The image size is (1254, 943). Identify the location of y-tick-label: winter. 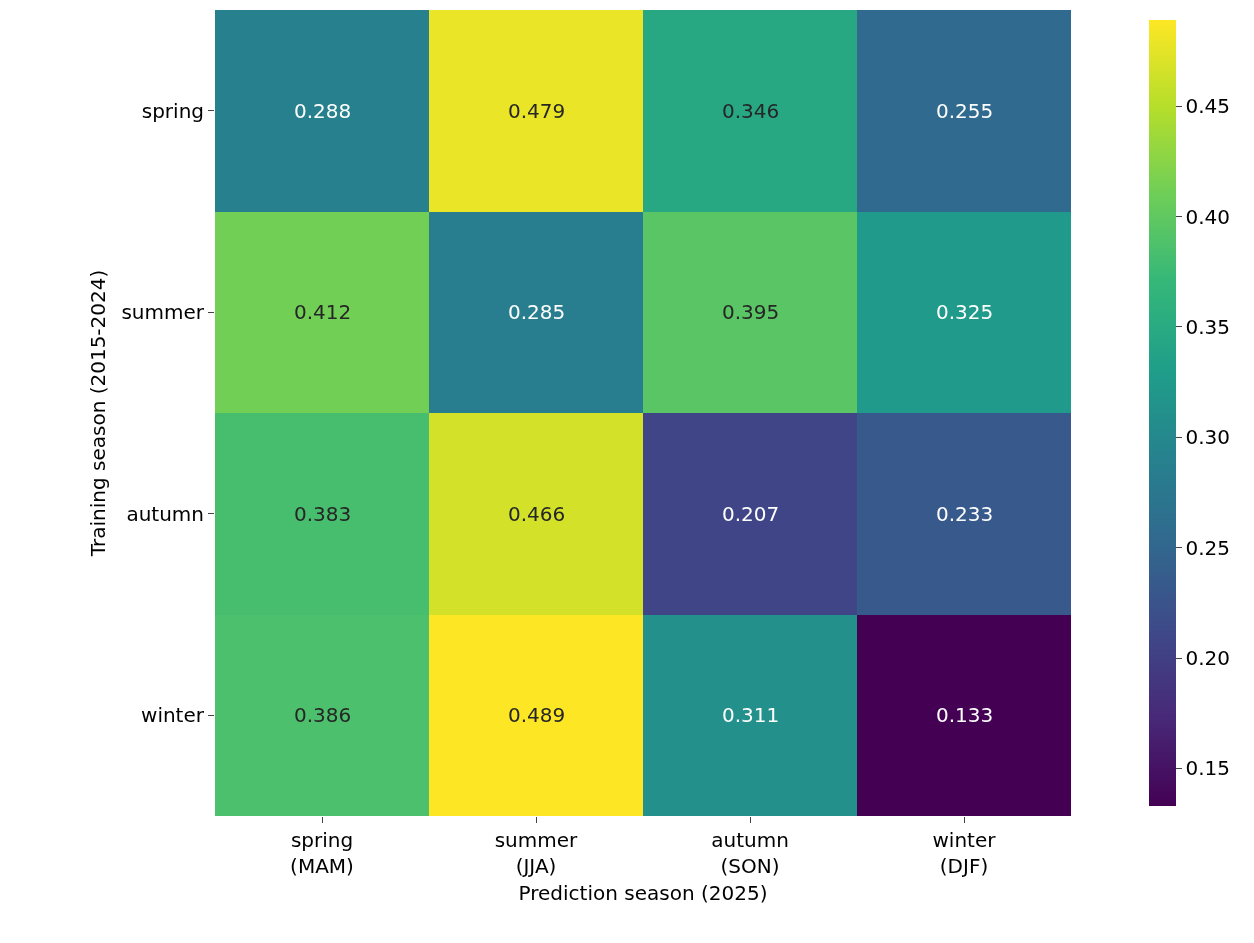
(173, 715).